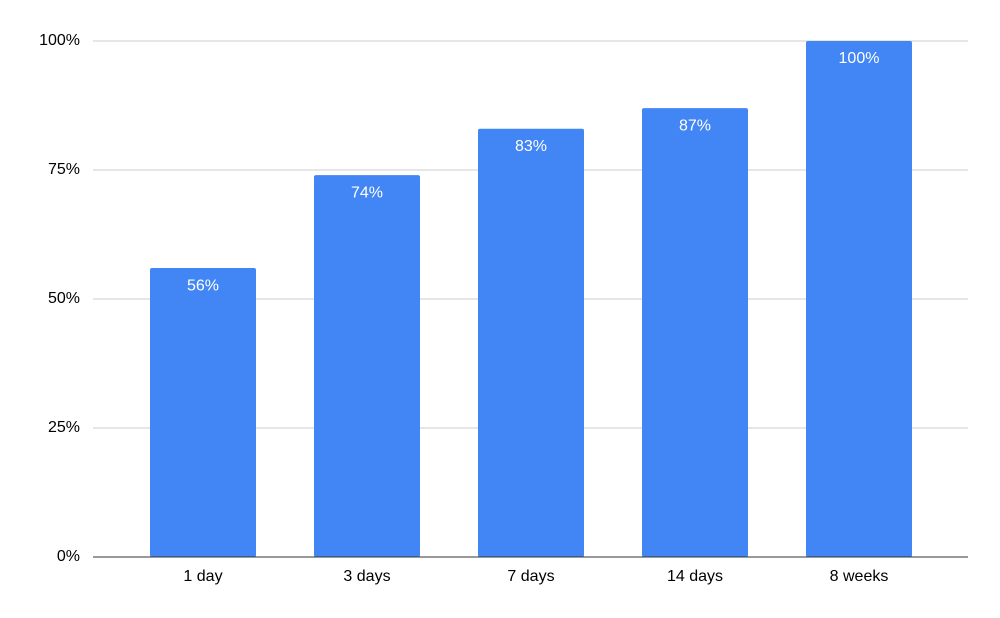  What do you see at coordinates (367, 192) in the screenshot?
I see `value-label: 74%` at bounding box center [367, 192].